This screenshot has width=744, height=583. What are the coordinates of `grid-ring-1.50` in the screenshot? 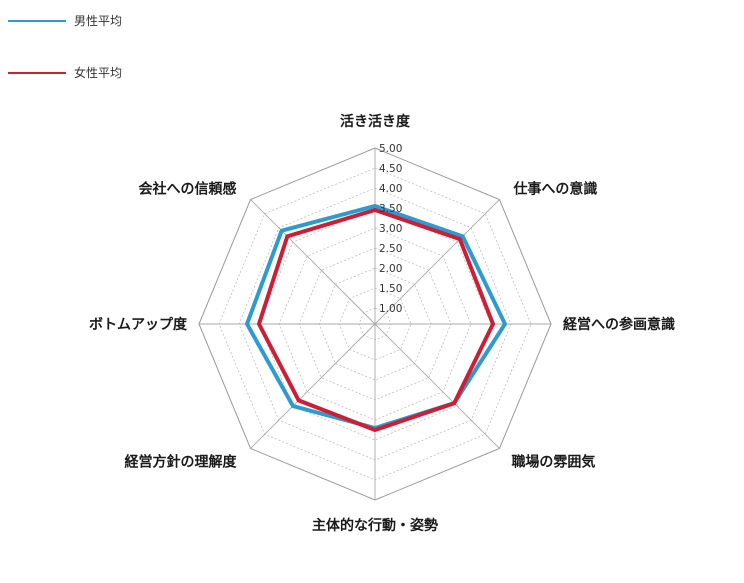 It's located at (375, 324).